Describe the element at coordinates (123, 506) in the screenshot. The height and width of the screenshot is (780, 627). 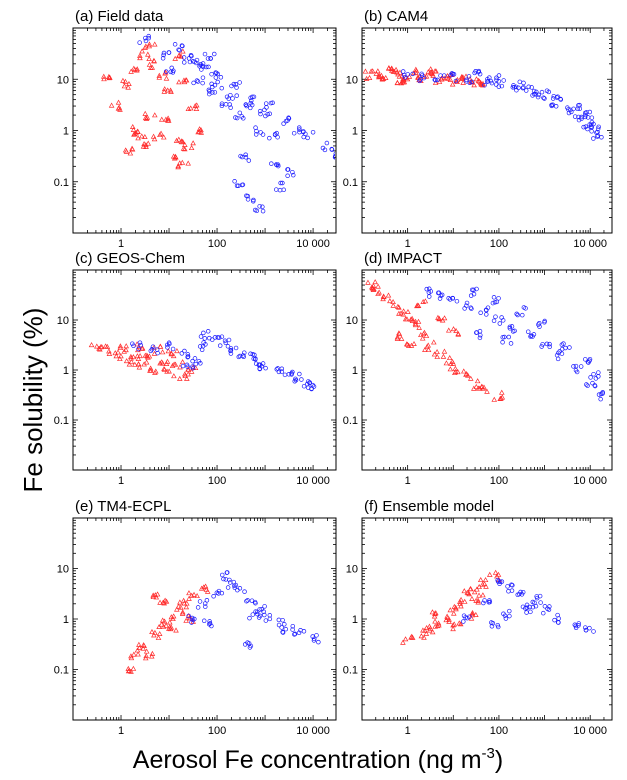
I see `panel-e-title: (e) TM4-ECPL` at that location.